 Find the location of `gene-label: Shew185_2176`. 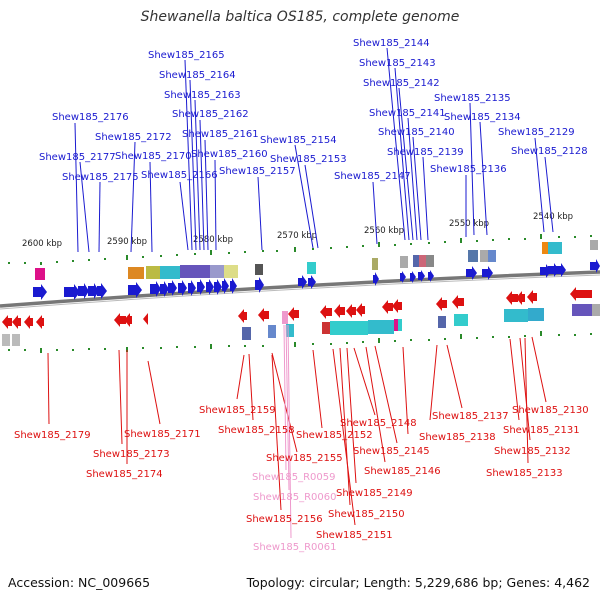

gene-label: Shew185_2176 is located at coordinates (90, 117).